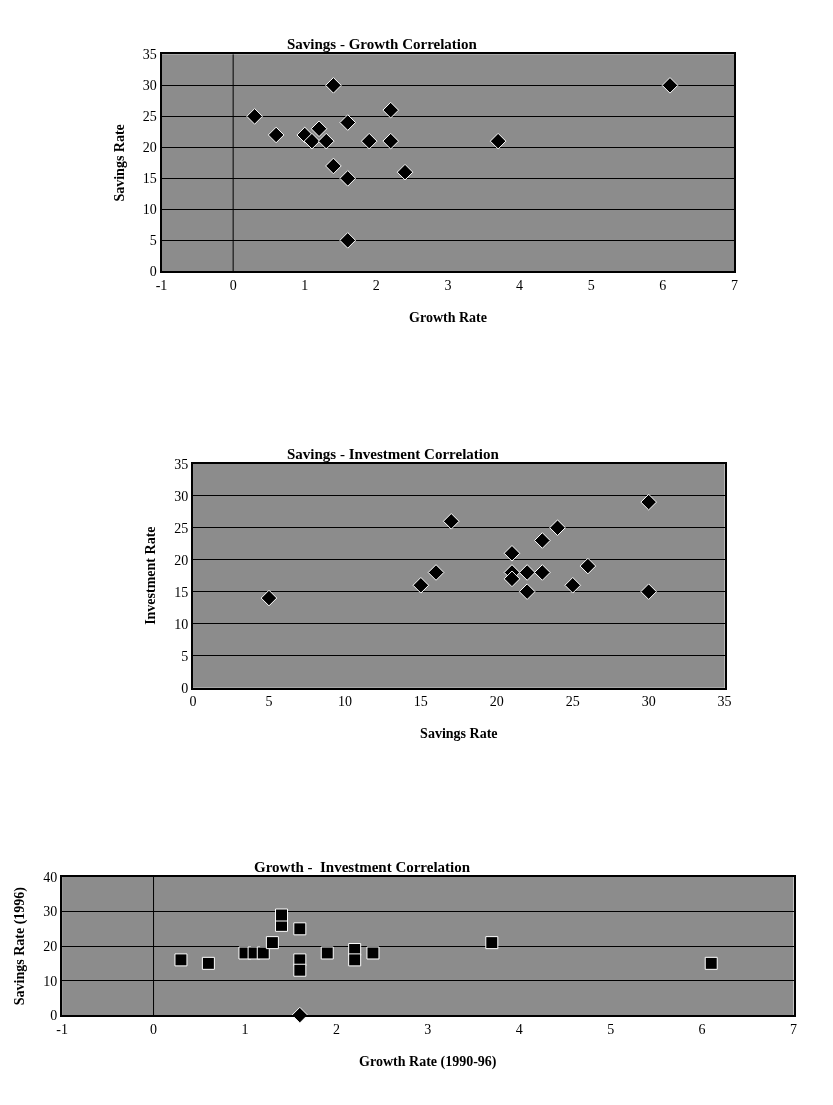  What do you see at coordinates (119, 163) in the screenshot?
I see `y-axis-title: Savings Rate` at bounding box center [119, 163].